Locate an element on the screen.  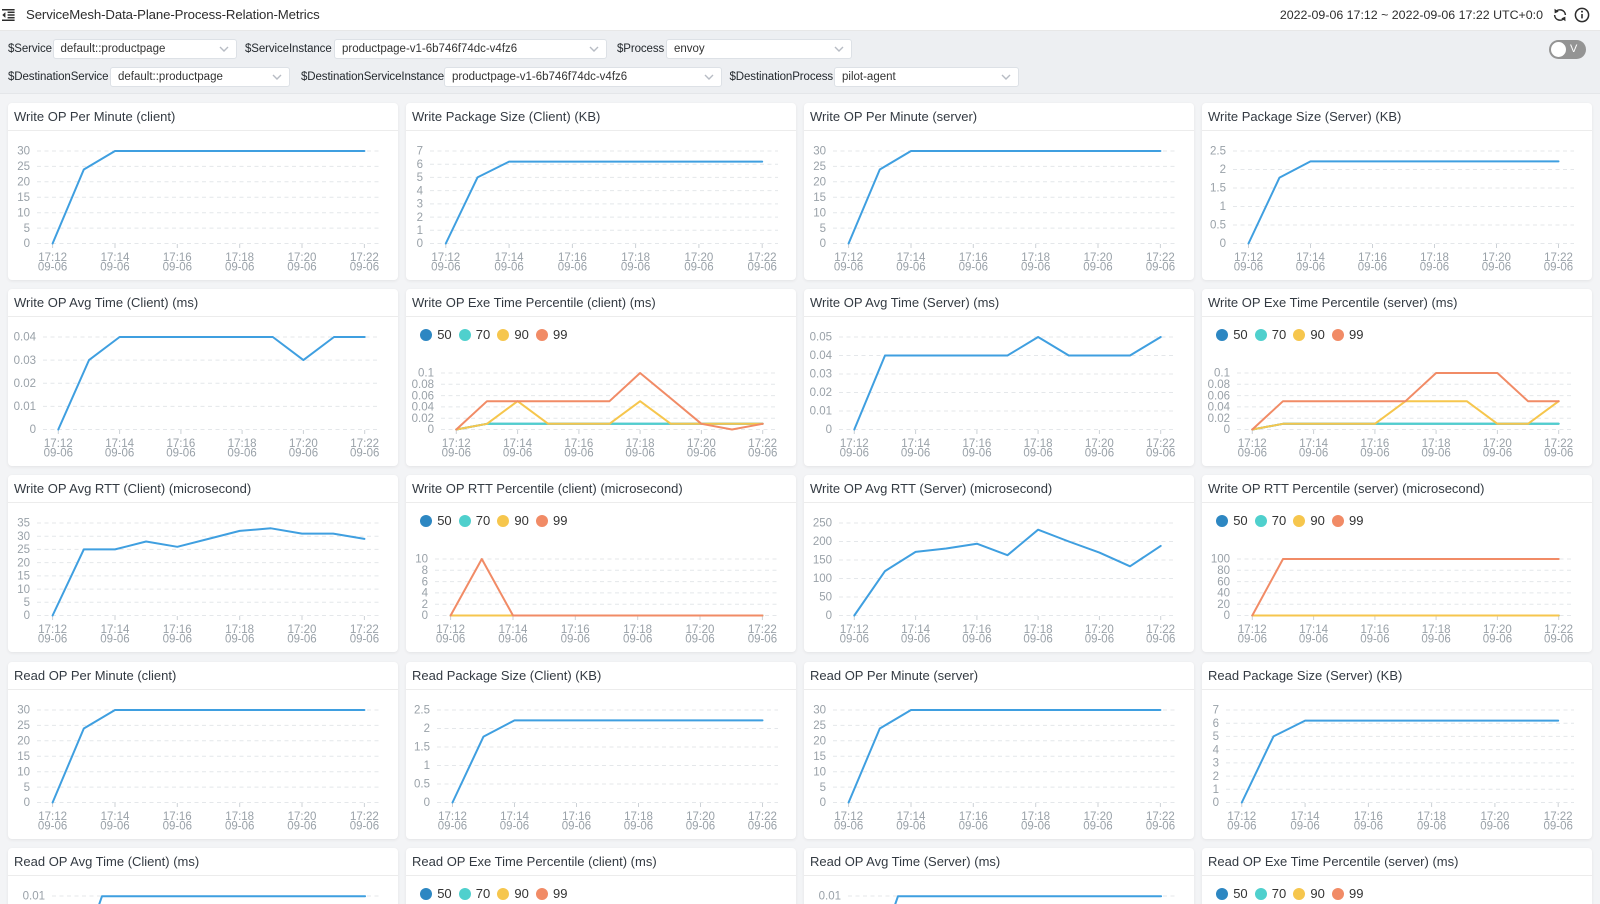
svg-text: 6 is located at coordinates (425, 582).